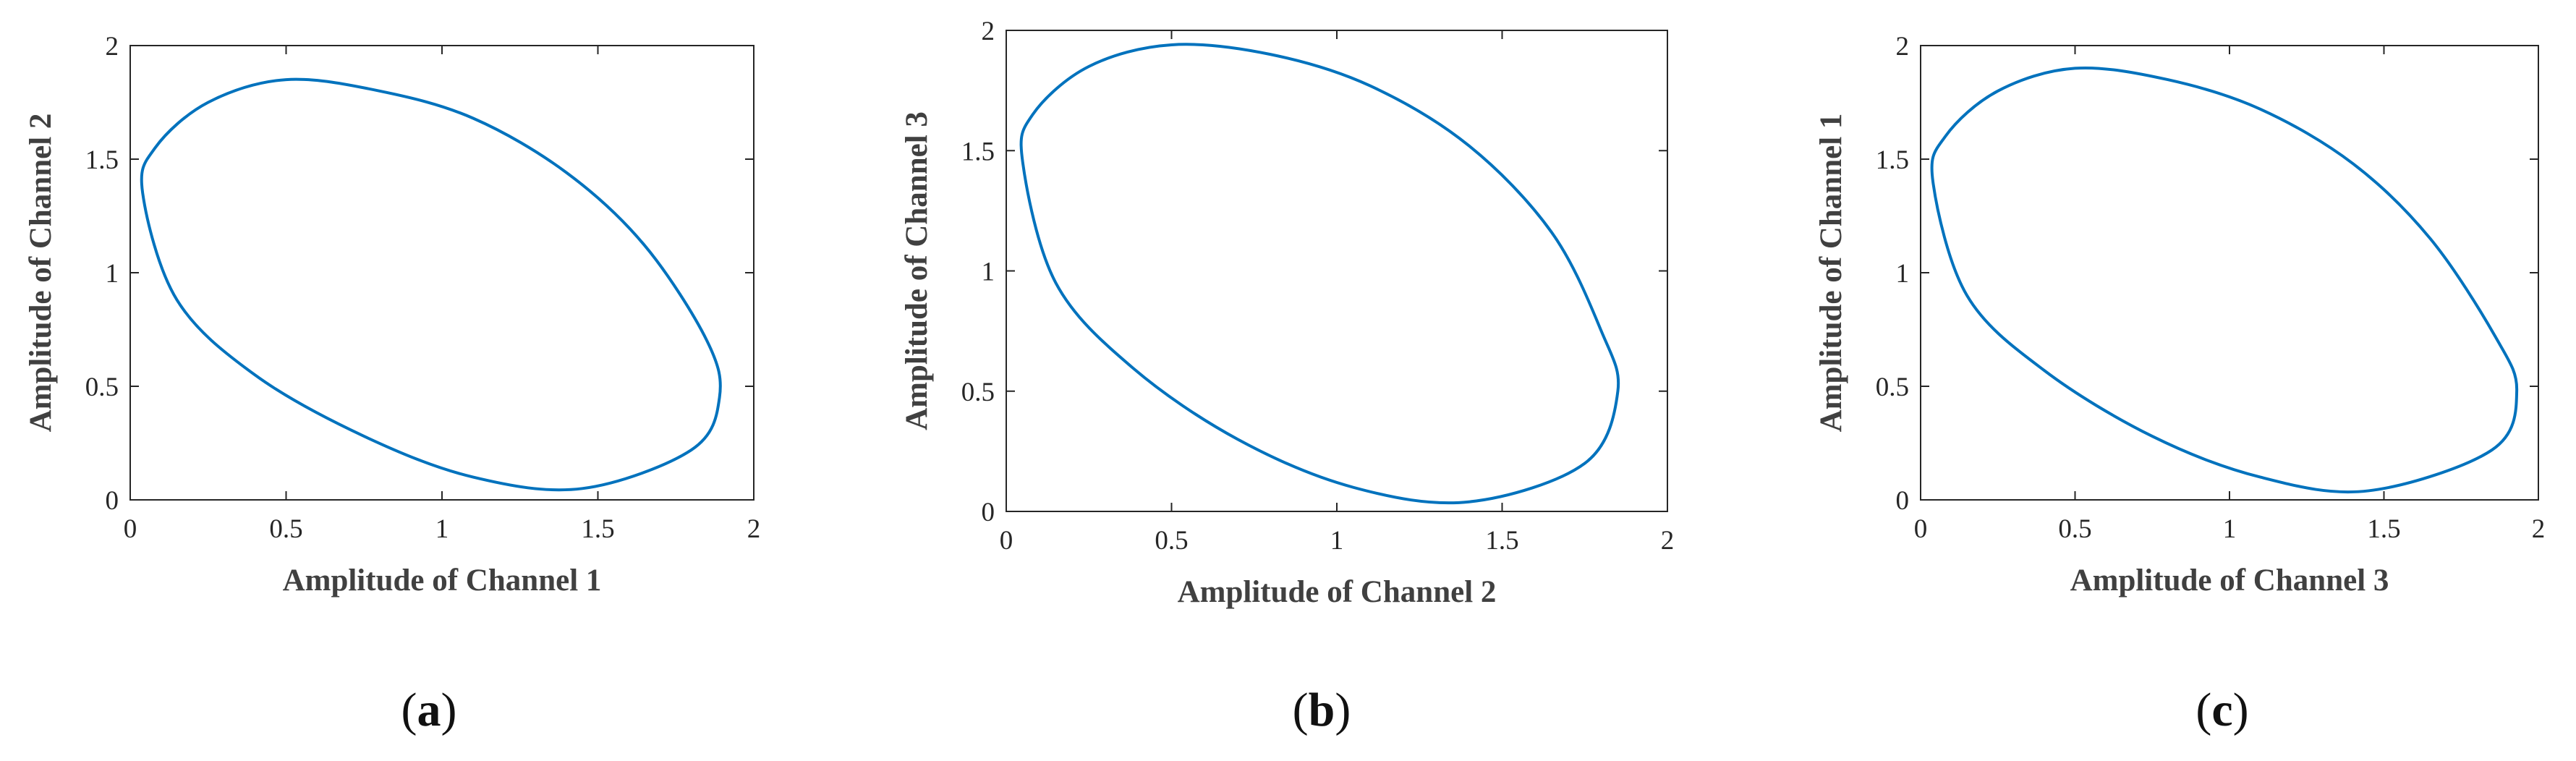  I want to click on y-tick-label-c-0: 0, so click(1903, 501).